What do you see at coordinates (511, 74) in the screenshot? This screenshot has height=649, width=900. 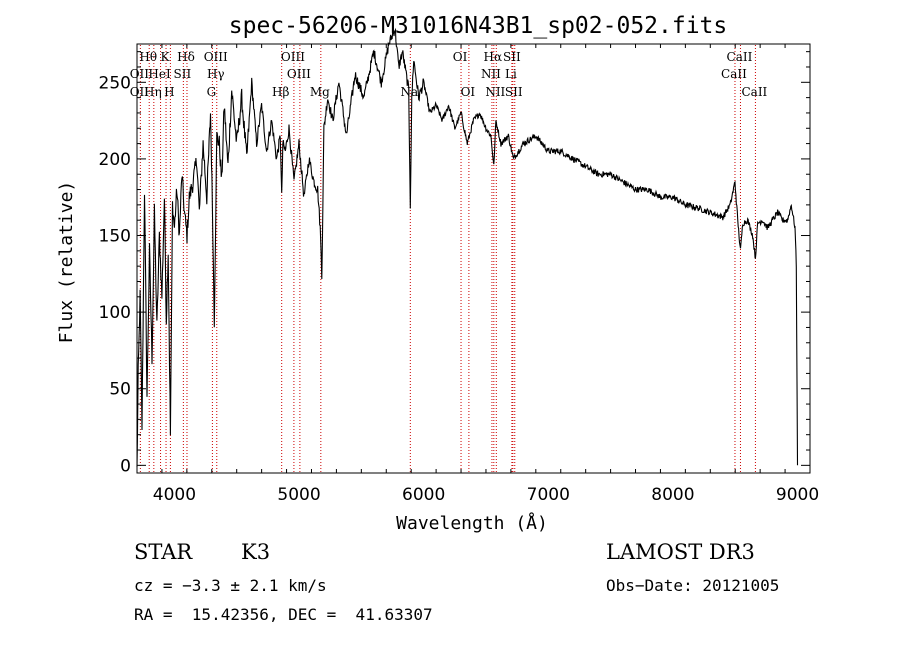 I see `spectral-line-label: Li` at bounding box center [511, 74].